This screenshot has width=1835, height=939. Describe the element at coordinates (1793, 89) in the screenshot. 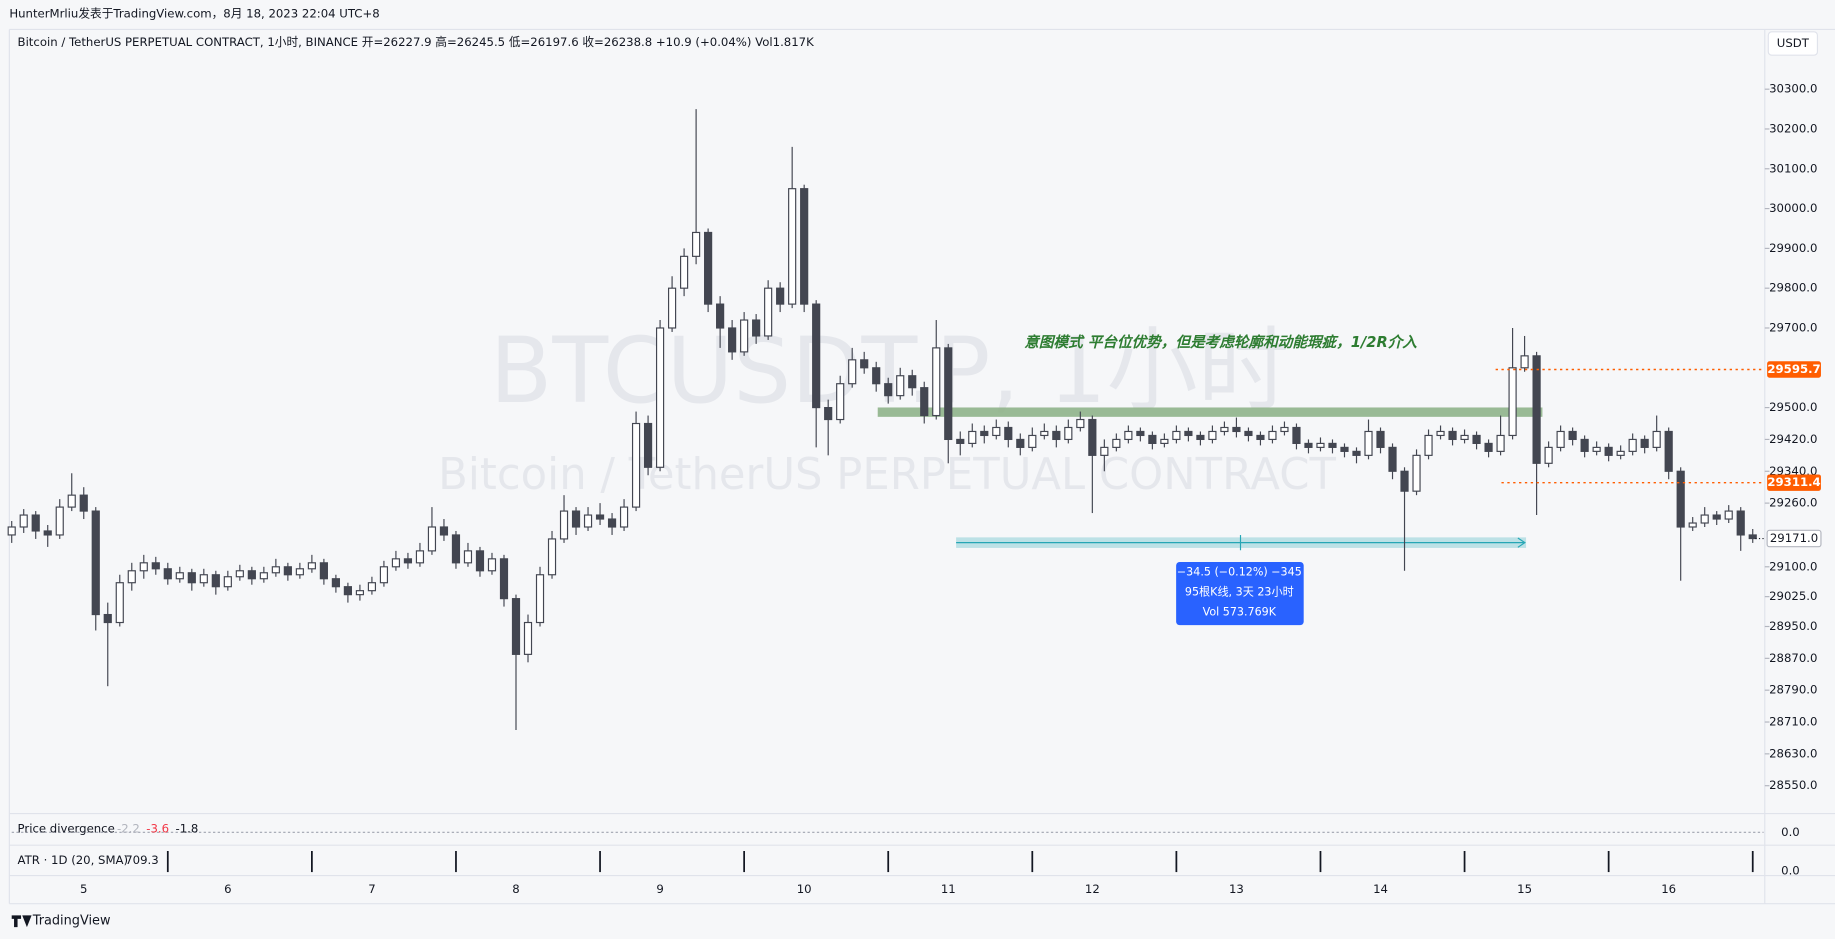

I see `y-tick-label: 30300.0` at that location.